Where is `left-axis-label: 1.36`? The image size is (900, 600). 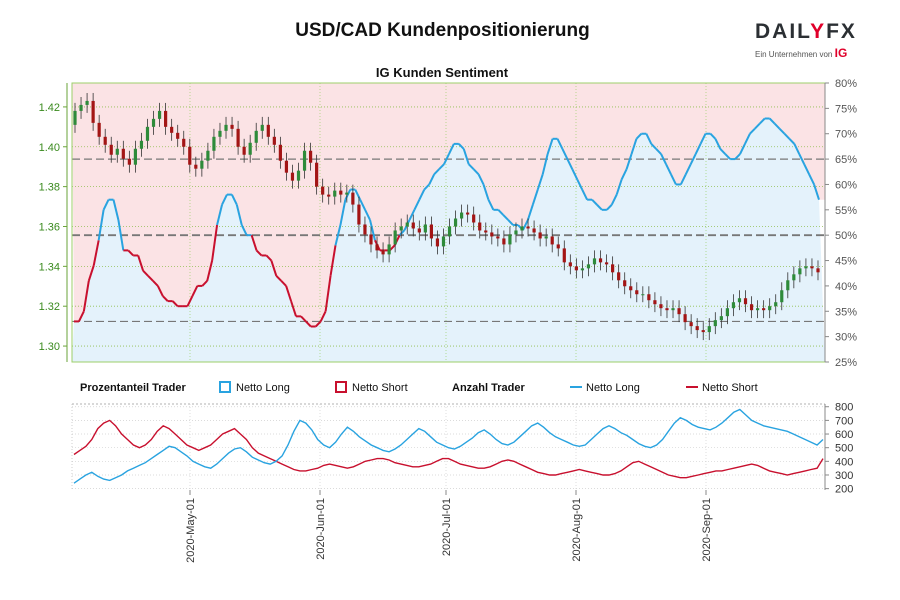
left-axis-label: 1.36 is located at coordinates (49, 227).